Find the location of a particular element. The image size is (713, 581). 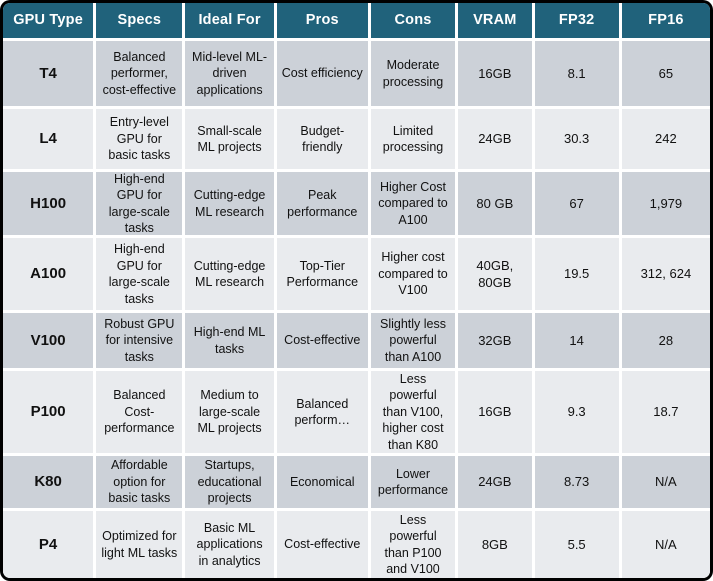

table-cell: Less powerful than P100 and V100 is located at coordinates (413, 544).